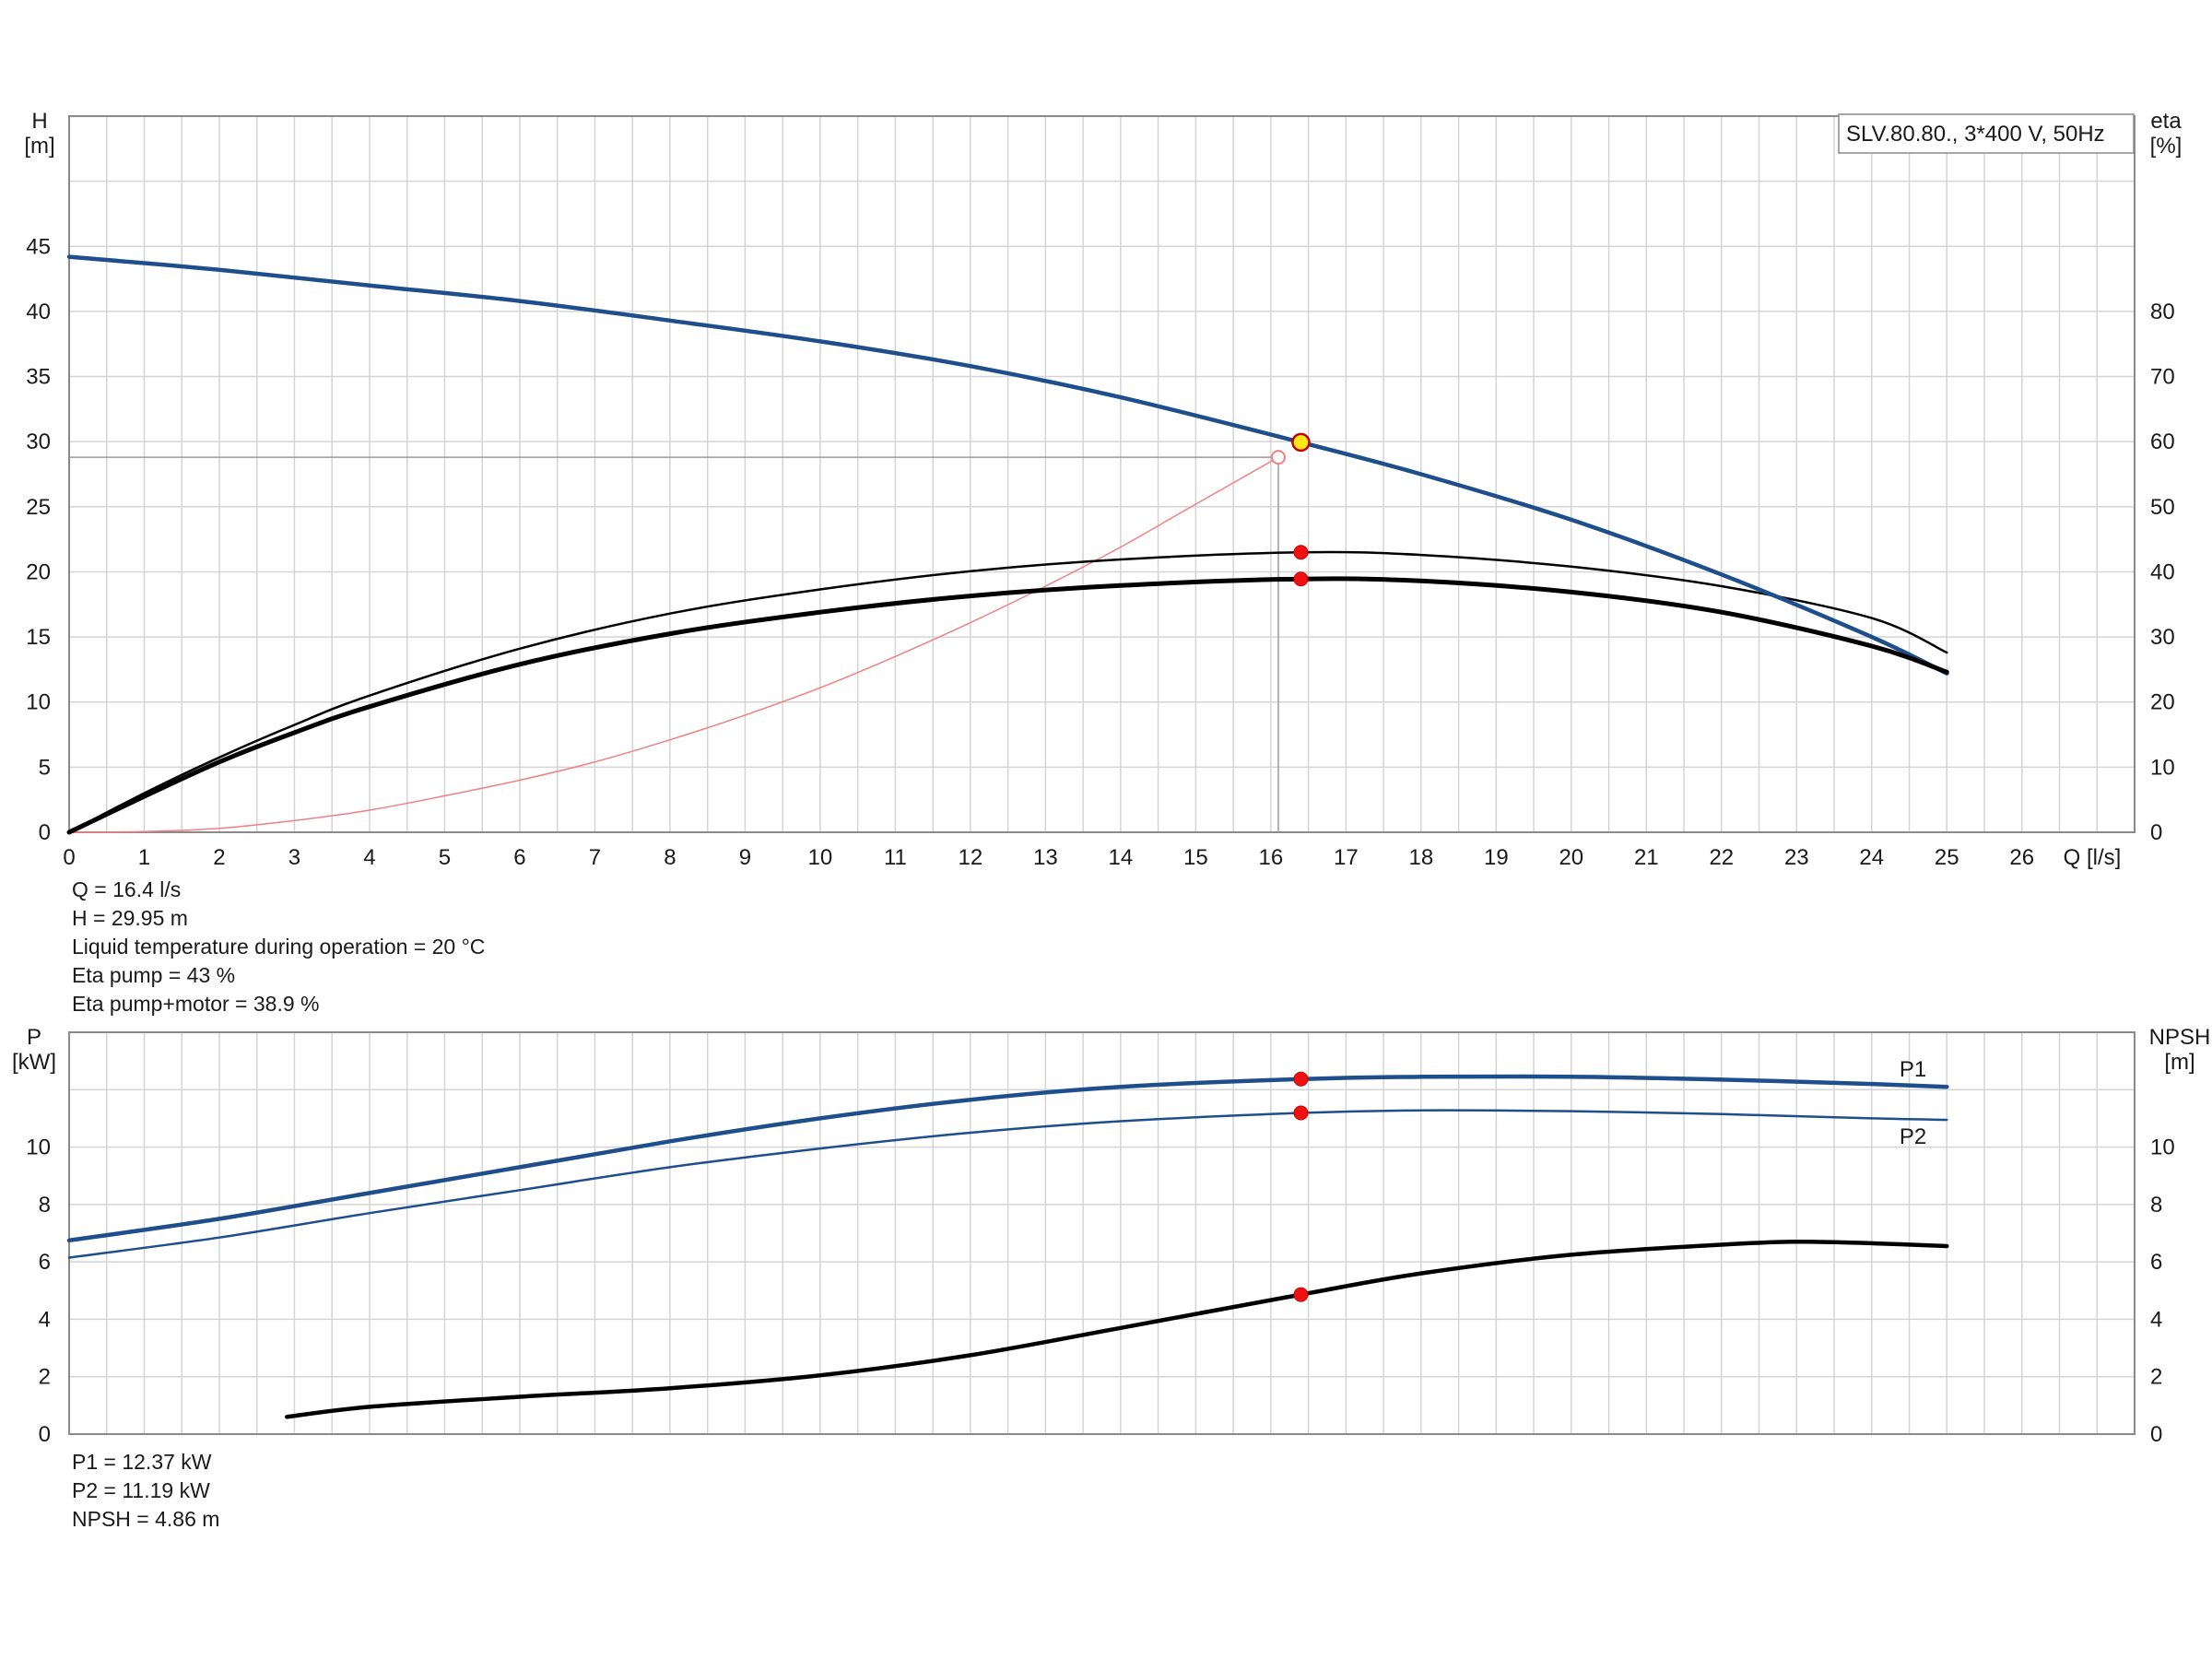 The image size is (2212, 1659). I want to click on info-eta-pump-motor: Eta pump+motor = 38.9 %, so click(196, 1004).